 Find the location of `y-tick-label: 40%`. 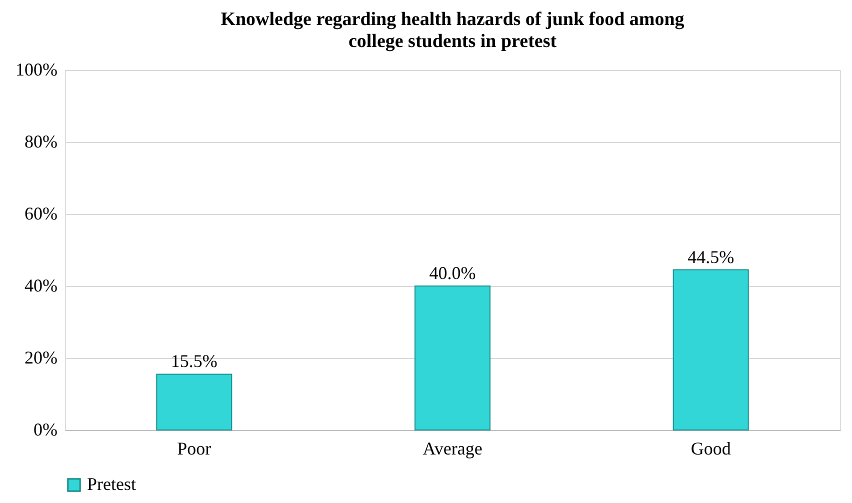

y-tick-label: 40% is located at coordinates (41, 286).